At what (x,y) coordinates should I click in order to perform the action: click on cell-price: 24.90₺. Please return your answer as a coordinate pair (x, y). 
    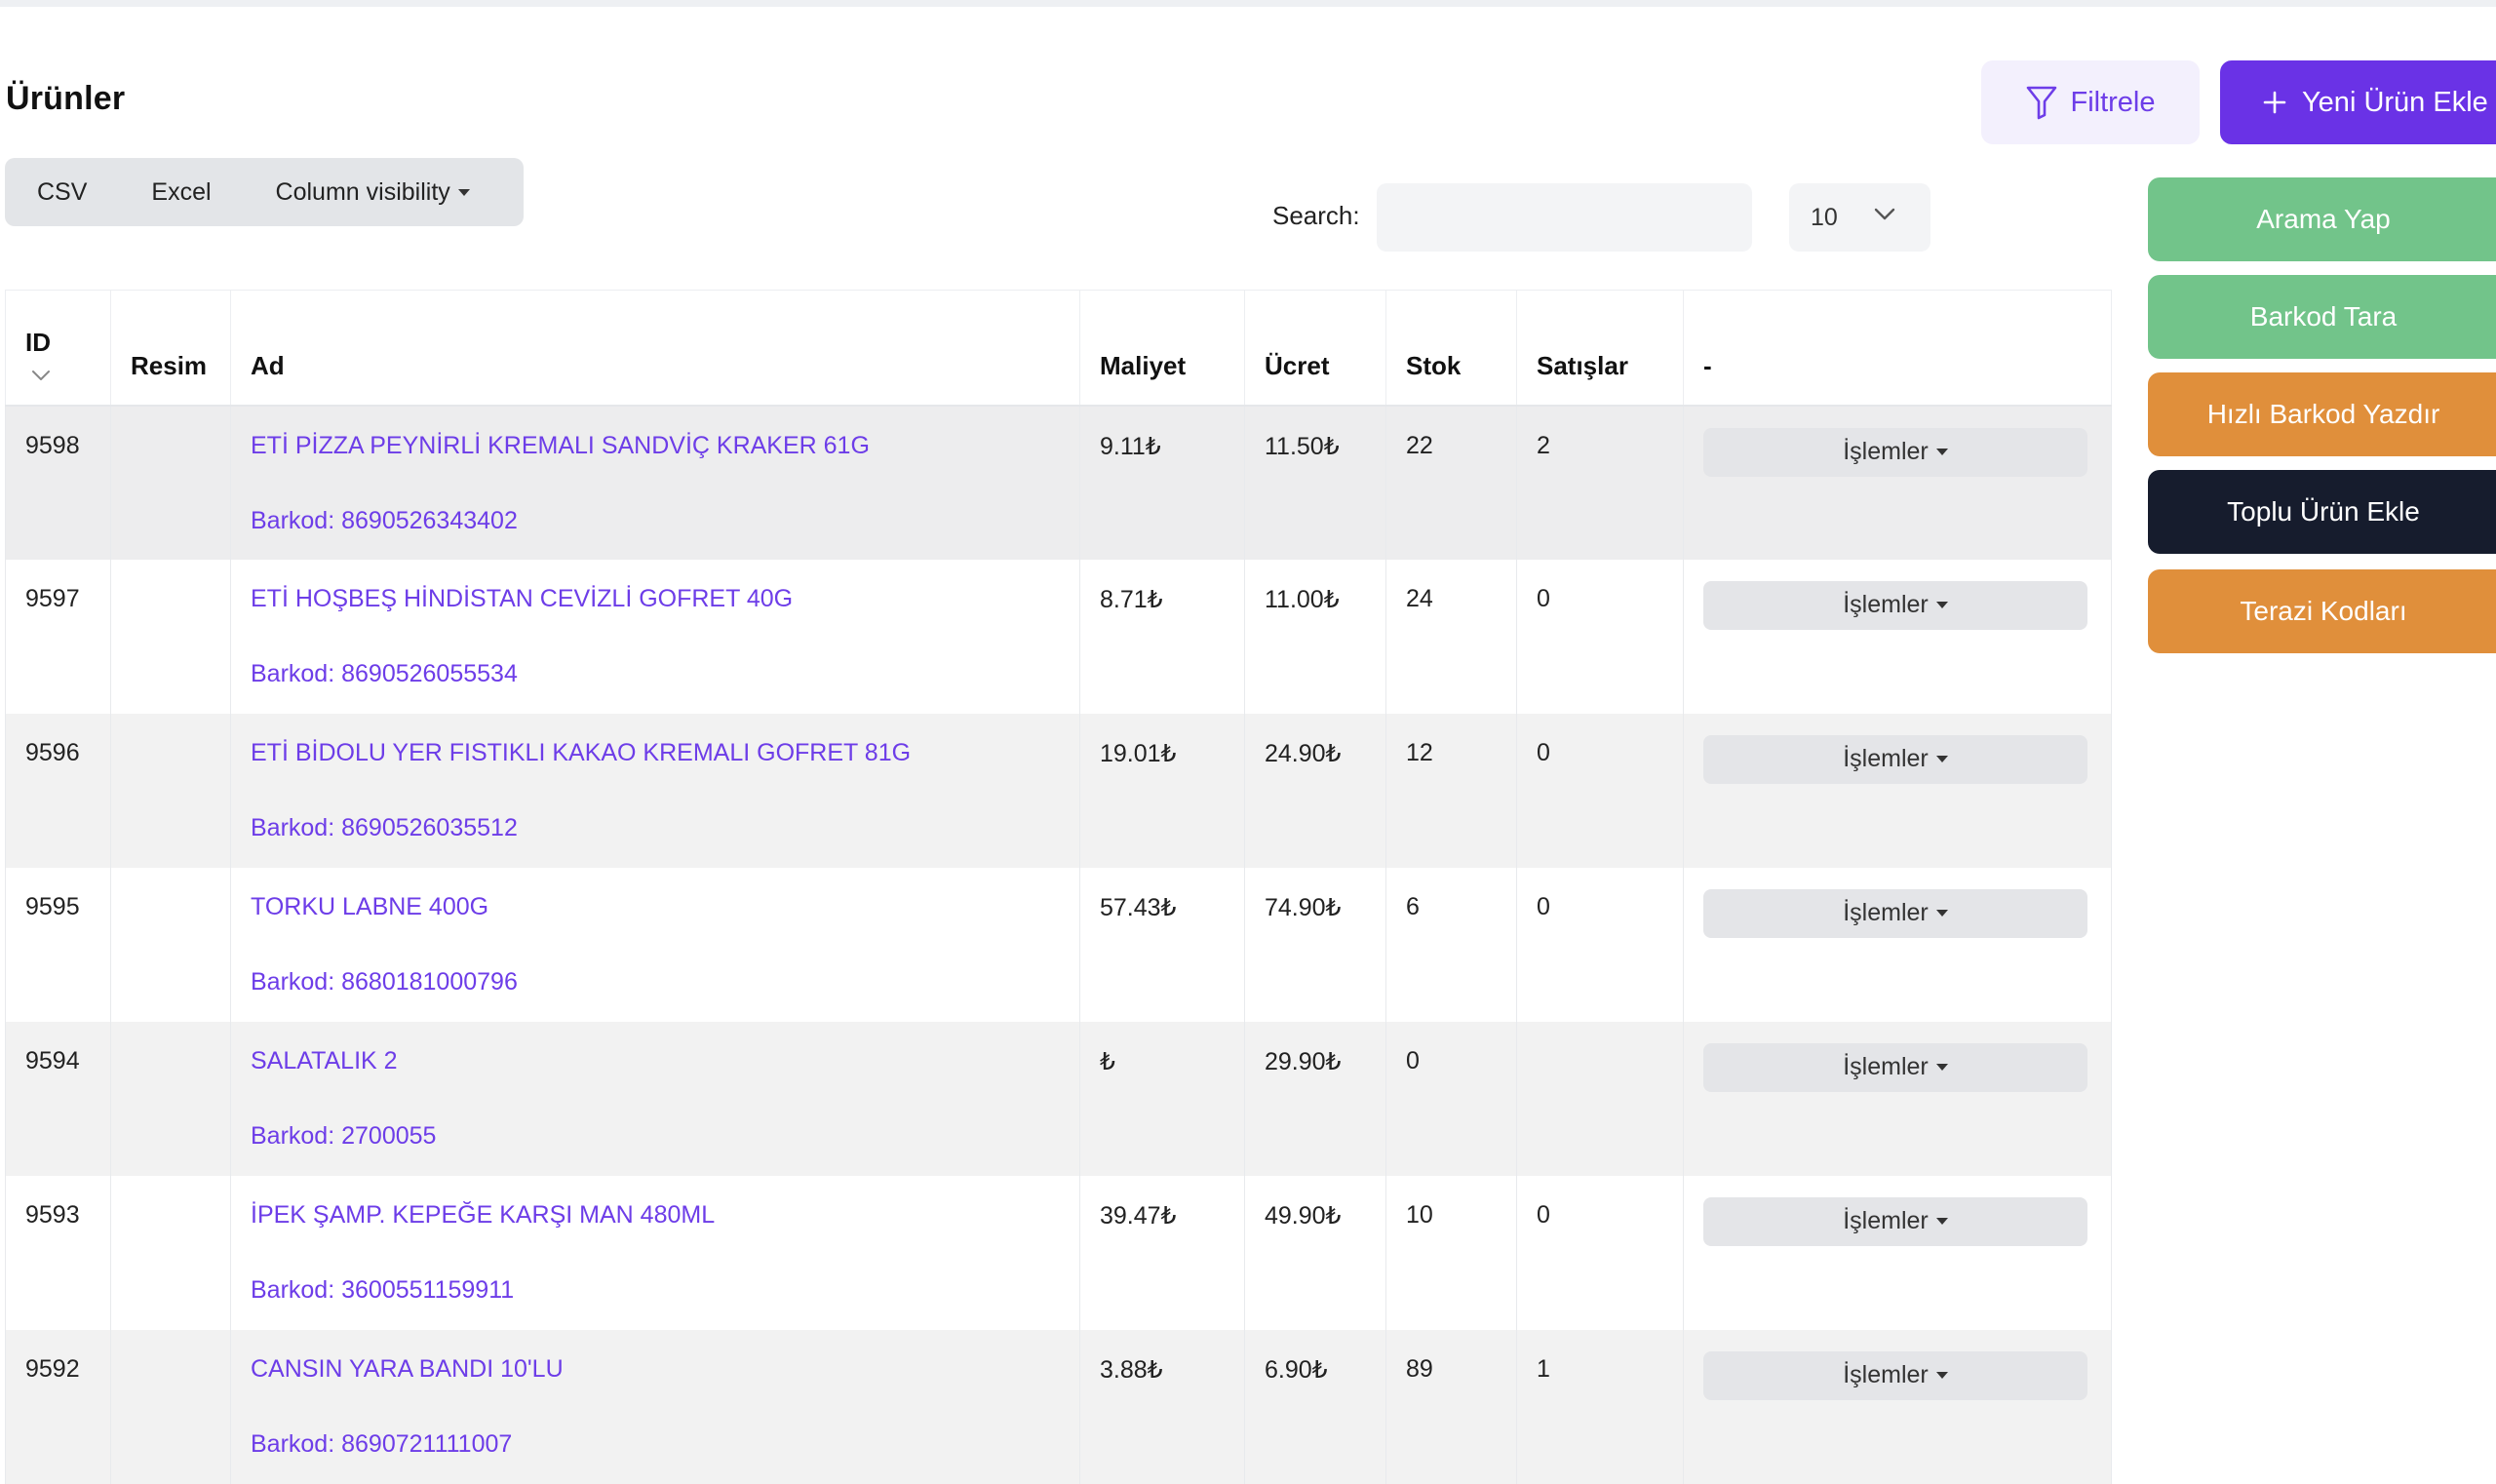
    Looking at the image, I should click on (1315, 790).